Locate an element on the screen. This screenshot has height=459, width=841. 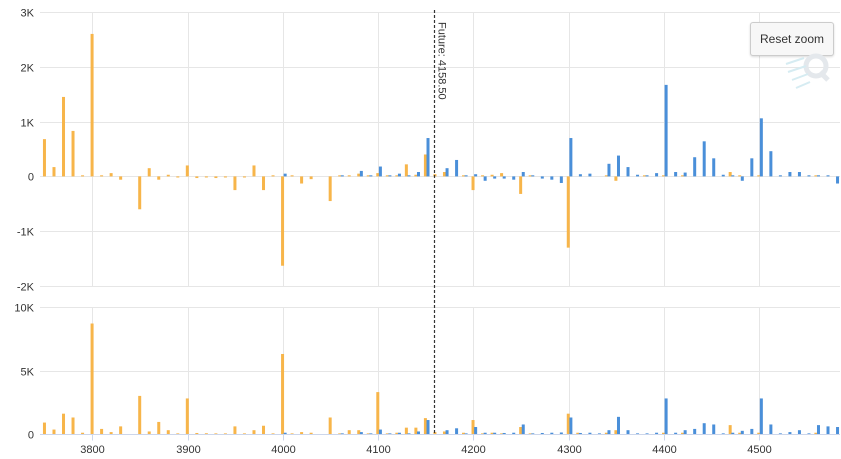
y-tick-label: 10K is located at coordinates (24, 309).